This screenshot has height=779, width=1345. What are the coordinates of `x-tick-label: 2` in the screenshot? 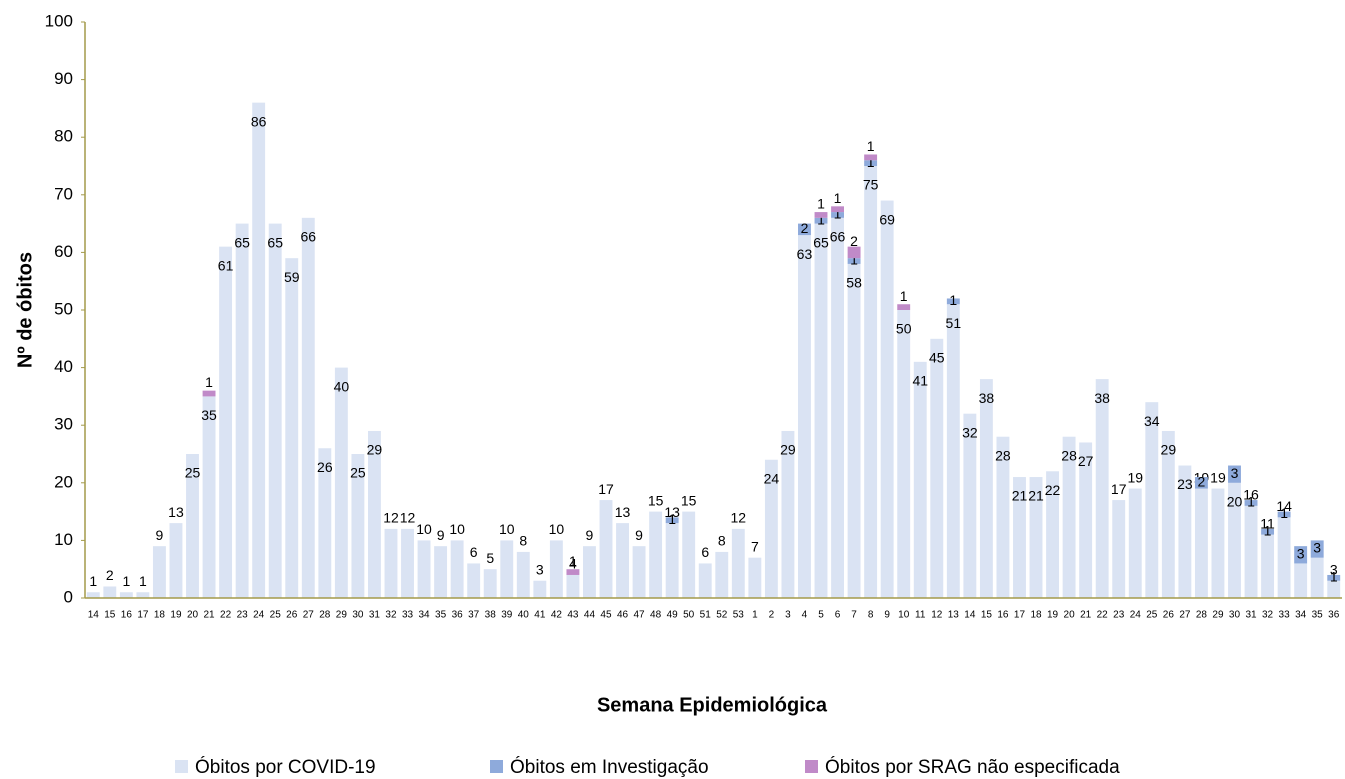 It's located at (772, 615).